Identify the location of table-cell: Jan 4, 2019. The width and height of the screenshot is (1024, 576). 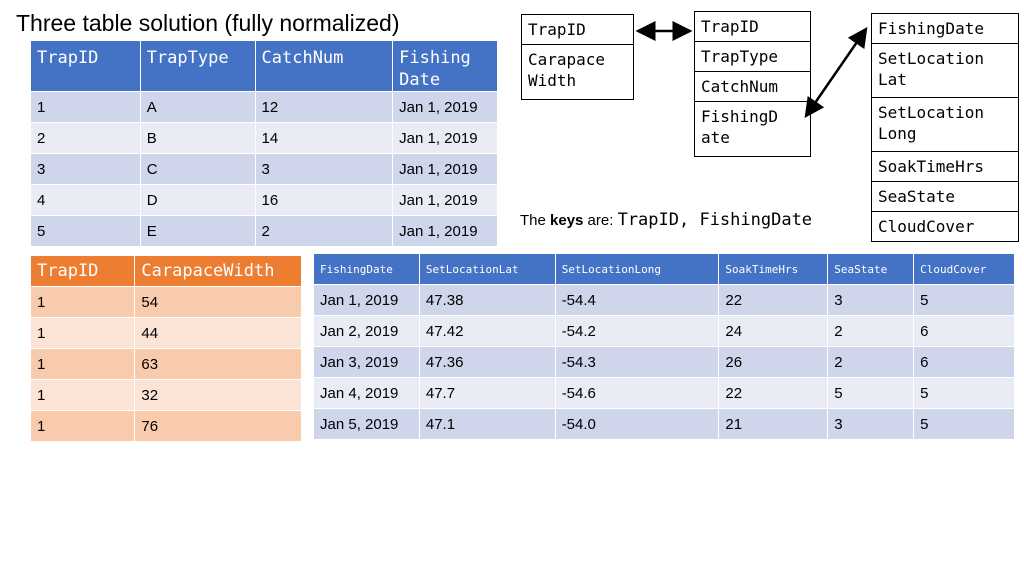
(366, 393).